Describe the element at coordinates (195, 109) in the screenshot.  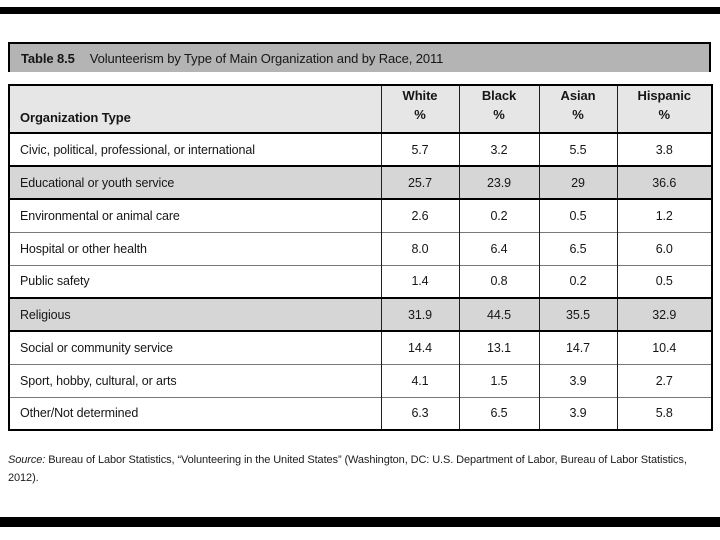
I see `column-header-organization-type: Organization Type` at that location.